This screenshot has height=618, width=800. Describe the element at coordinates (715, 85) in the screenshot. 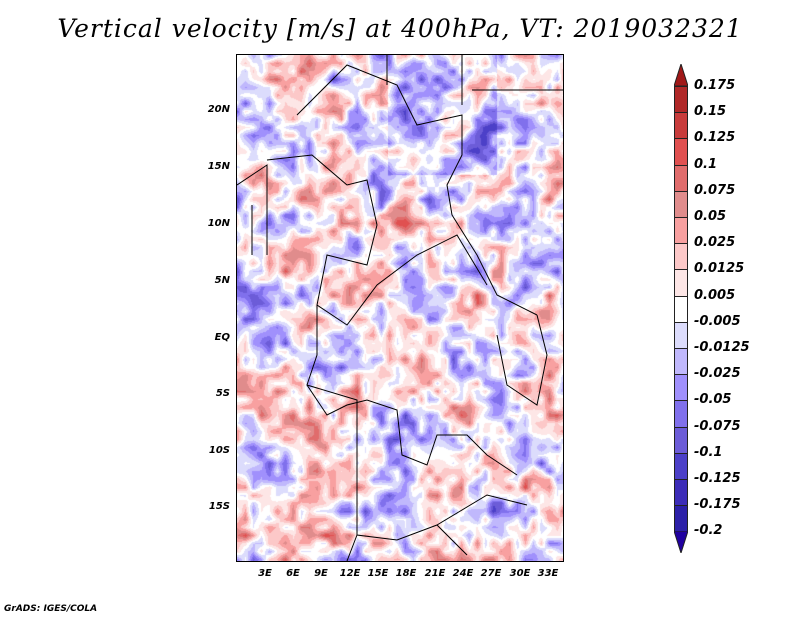

I see `colorbar-label: 0.175` at that location.